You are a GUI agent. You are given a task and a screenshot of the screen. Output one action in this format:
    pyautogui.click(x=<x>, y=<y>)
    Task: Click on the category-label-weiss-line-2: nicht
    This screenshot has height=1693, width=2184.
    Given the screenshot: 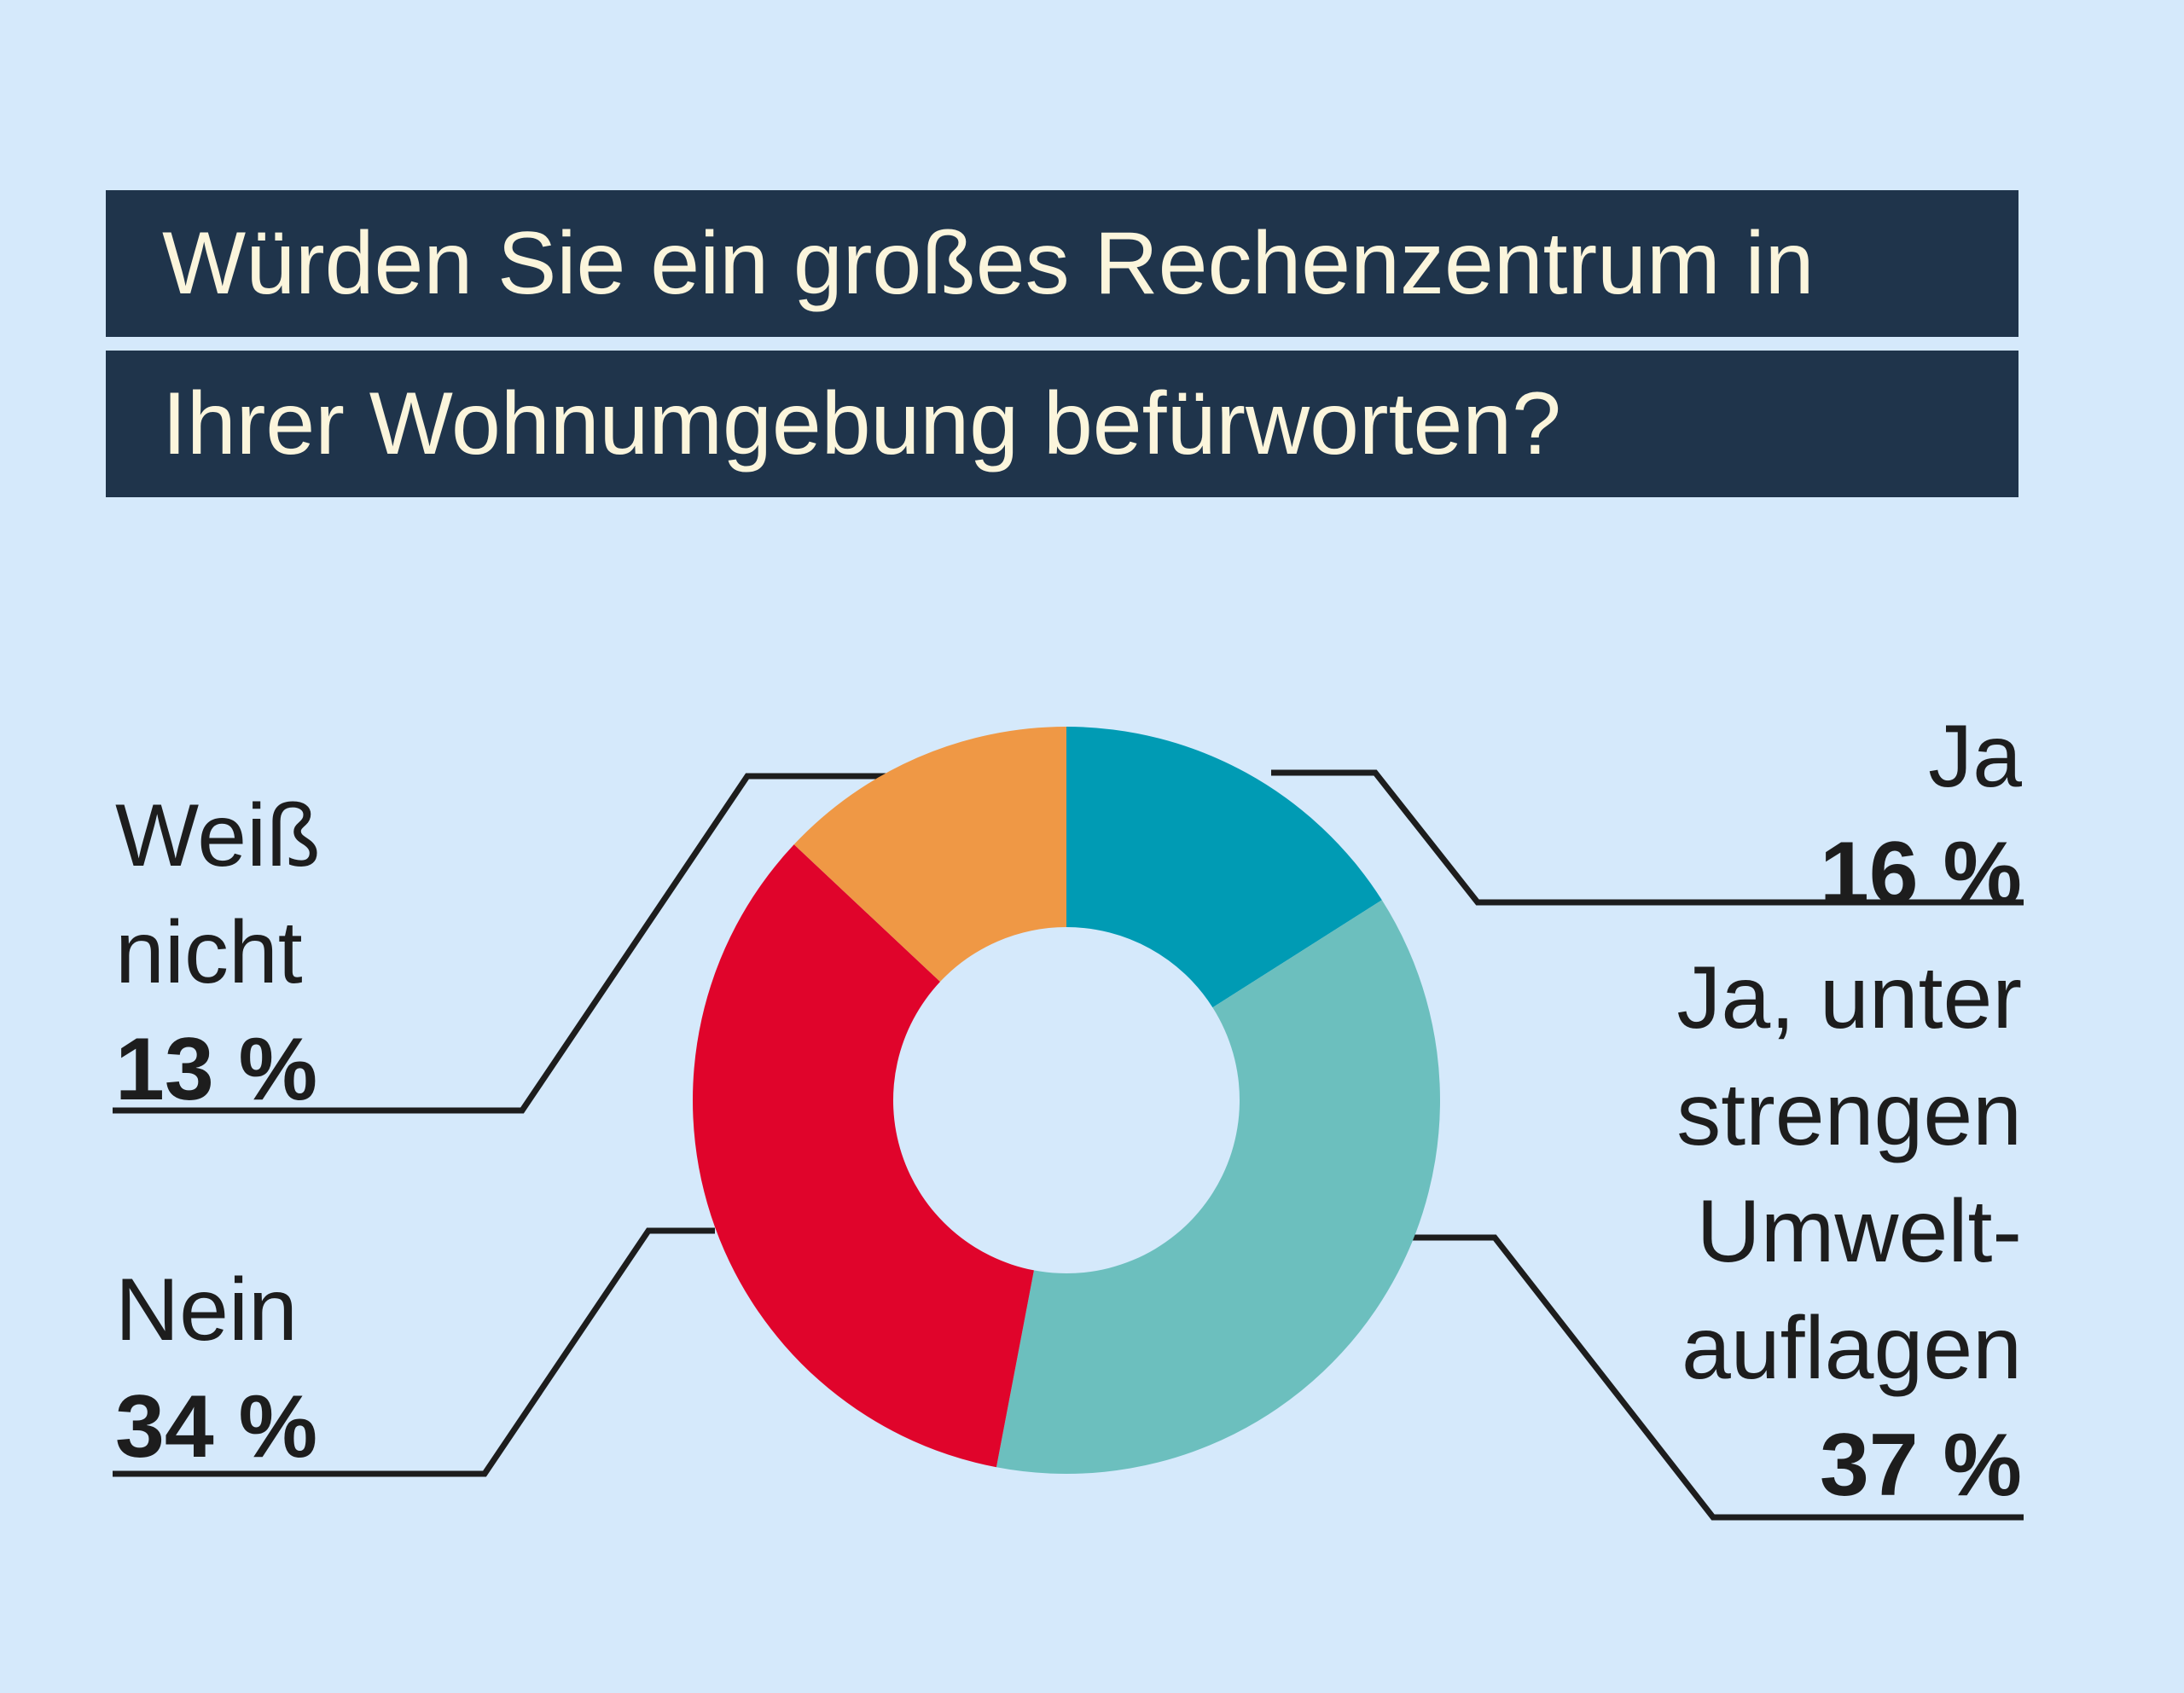 What is the action you would take?
    pyautogui.click(x=209, y=953)
    